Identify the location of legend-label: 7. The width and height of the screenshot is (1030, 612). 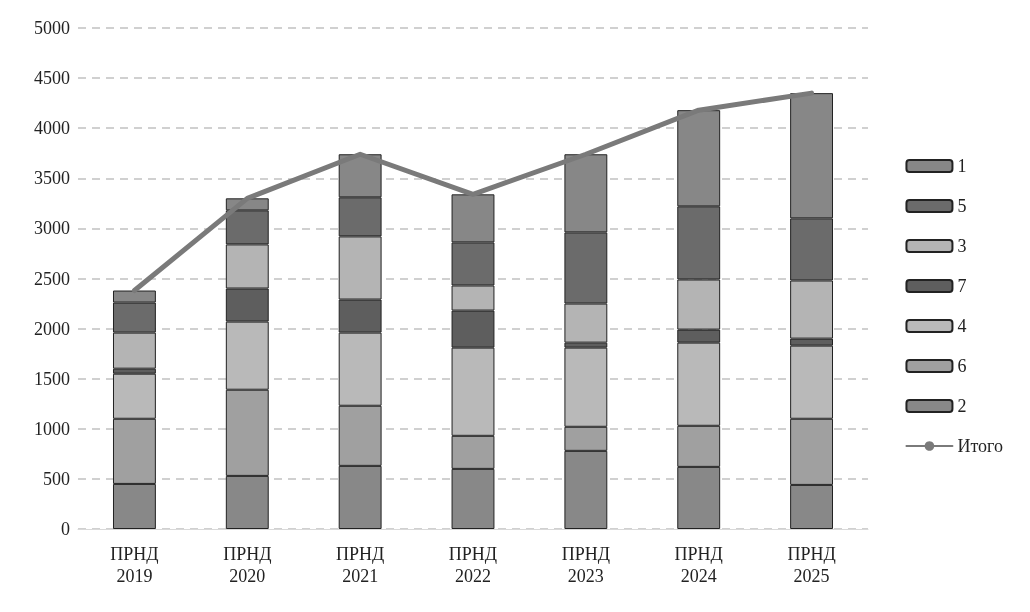
(962, 286).